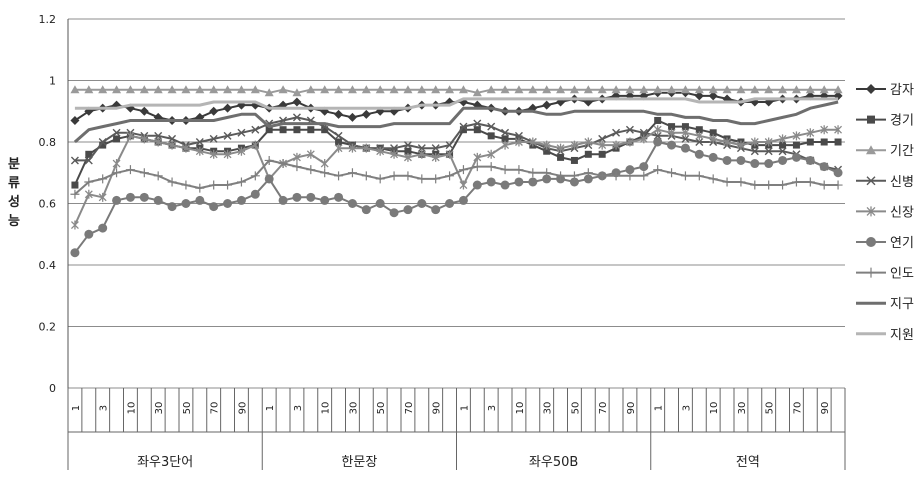  What do you see at coordinates (902, 304) in the screenshot?
I see `legend-label: 지구` at bounding box center [902, 304].